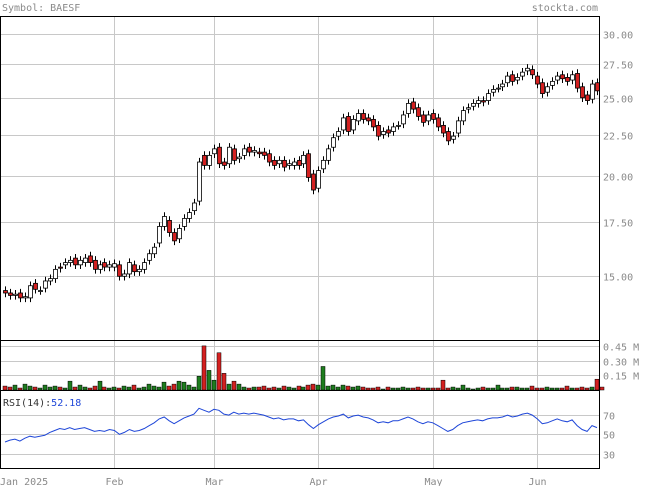  What do you see at coordinates (41, 8) in the screenshot?
I see `symbol-label: Symbol: BAESF` at bounding box center [41, 8].